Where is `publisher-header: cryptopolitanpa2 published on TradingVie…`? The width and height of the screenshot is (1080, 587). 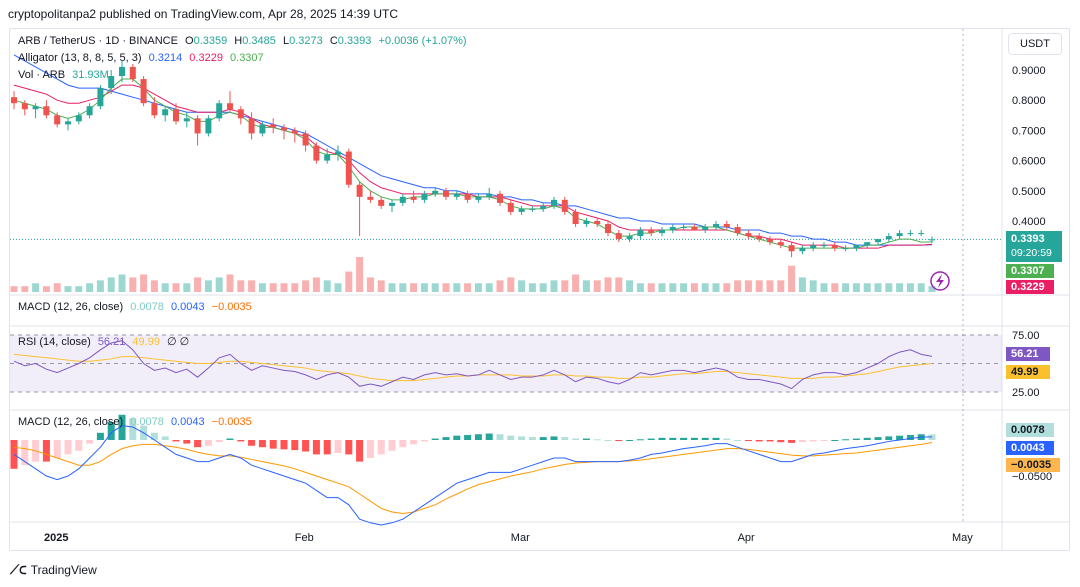 publisher-header: cryptopolitanpa2 published on TradingVie… is located at coordinates (203, 14).